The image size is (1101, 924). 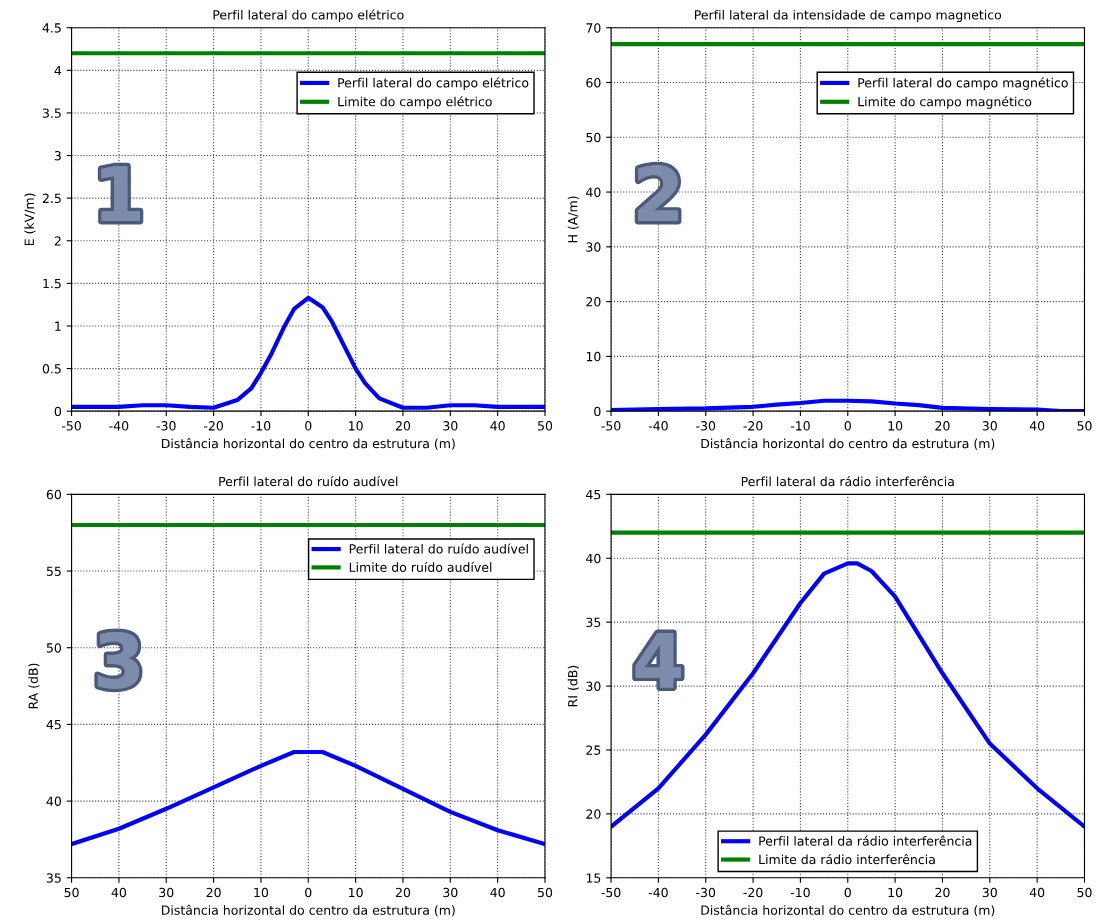 I want to click on annotation: 1, so click(x=120, y=193).